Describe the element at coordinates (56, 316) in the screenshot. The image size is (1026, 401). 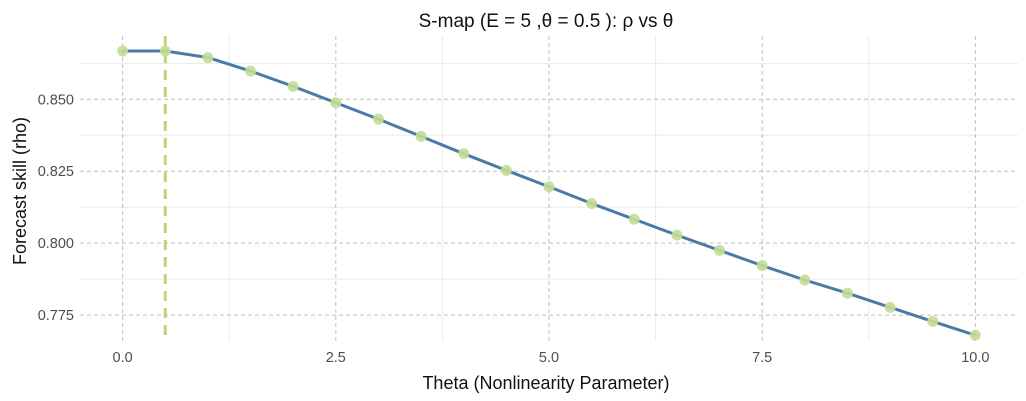
I see `y-tick-label-0: 0.775` at that location.